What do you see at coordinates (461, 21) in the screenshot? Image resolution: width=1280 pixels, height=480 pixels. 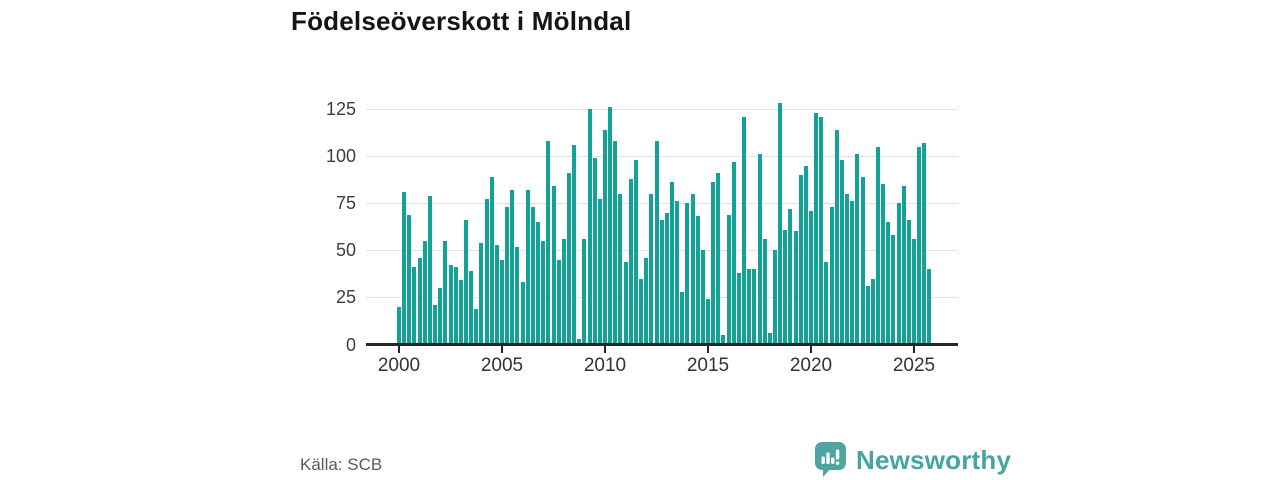 I see `chart-title: Födelseöverskott i Mölndal` at bounding box center [461, 21].